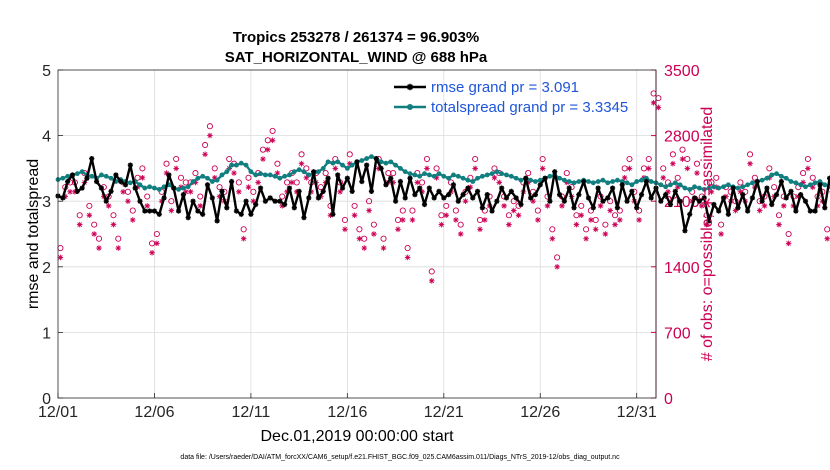 The height and width of the screenshot is (470, 830). What do you see at coordinates (410, 87) in the screenshot?
I see `legend-rmse-marker` at bounding box center [410, 87].